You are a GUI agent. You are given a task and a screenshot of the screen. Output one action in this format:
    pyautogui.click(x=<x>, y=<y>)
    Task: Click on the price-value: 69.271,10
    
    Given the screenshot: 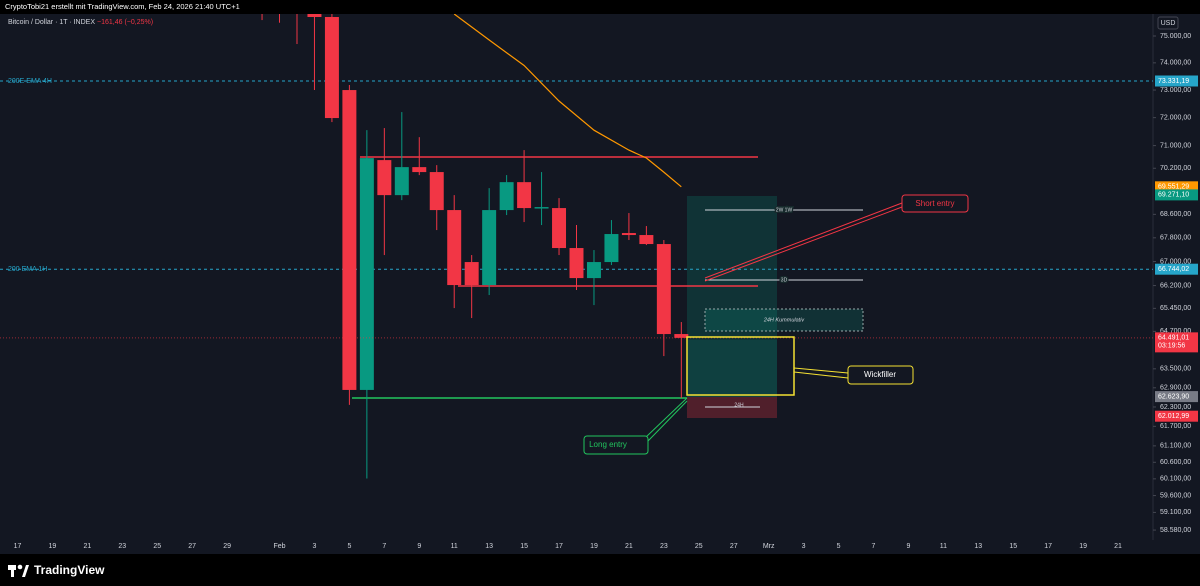 What is the action you would take?
    pyautogui.click(x=1173, y=195)
    